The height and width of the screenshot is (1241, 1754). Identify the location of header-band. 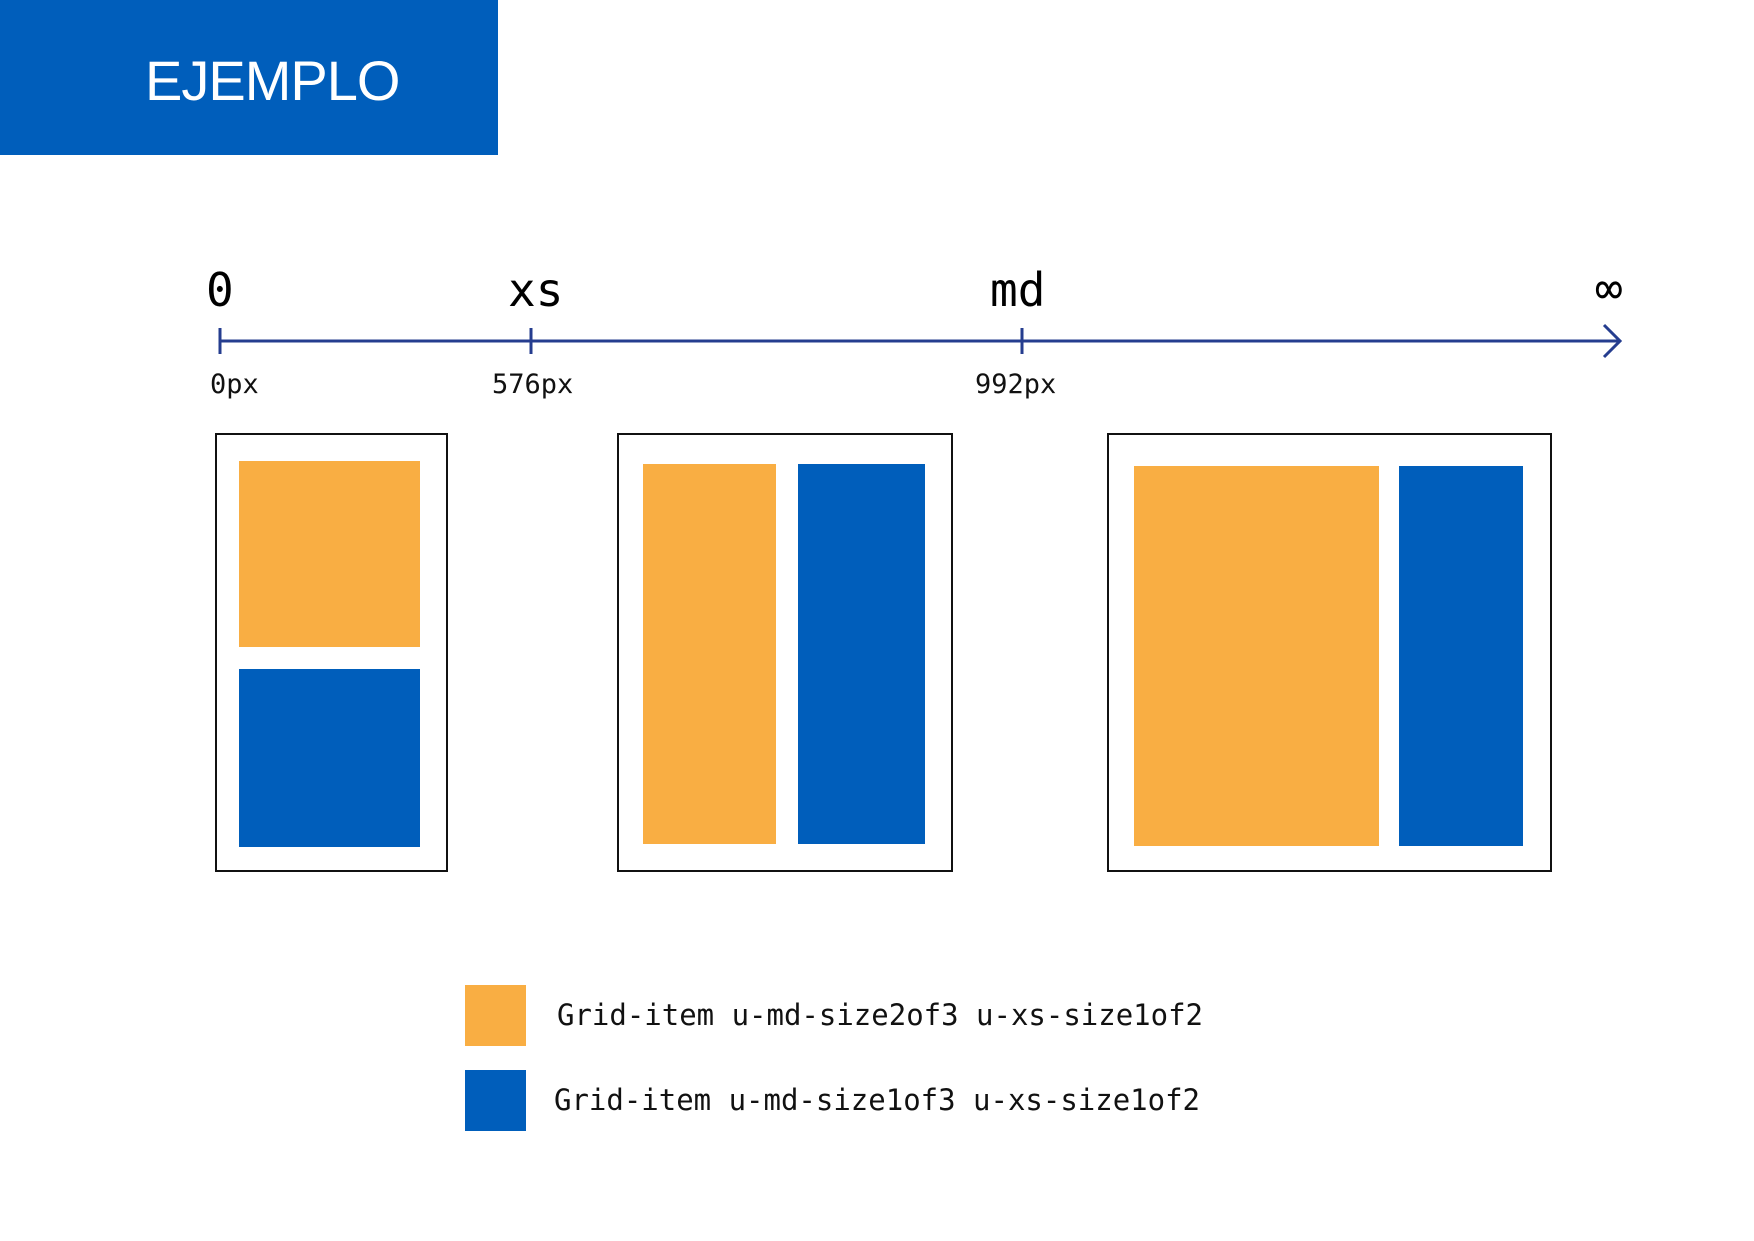
(249, 77).